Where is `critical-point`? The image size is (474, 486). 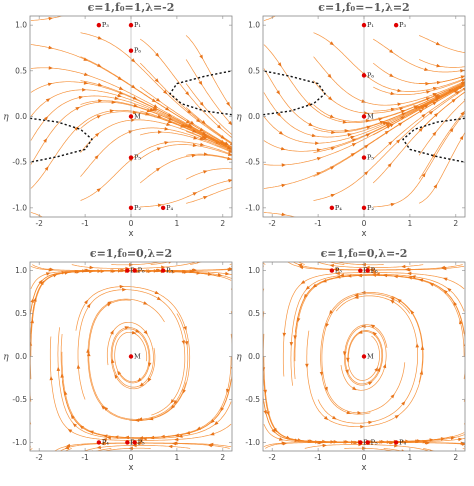 critical-point is located at coordinates (163, 270).